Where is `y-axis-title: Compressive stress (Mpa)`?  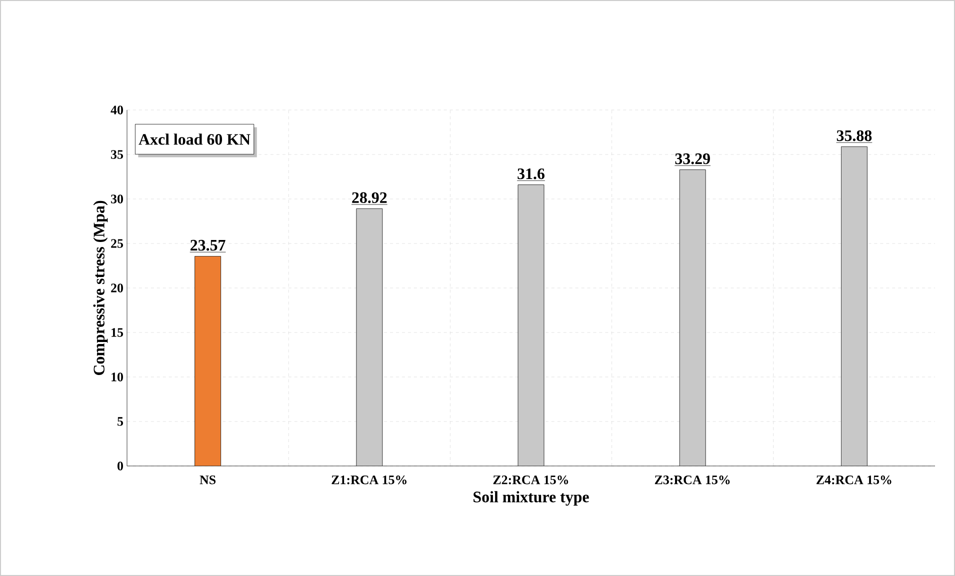 y-axis-title: Compressive stress (Mpa) is located at coordinates (100, 288).